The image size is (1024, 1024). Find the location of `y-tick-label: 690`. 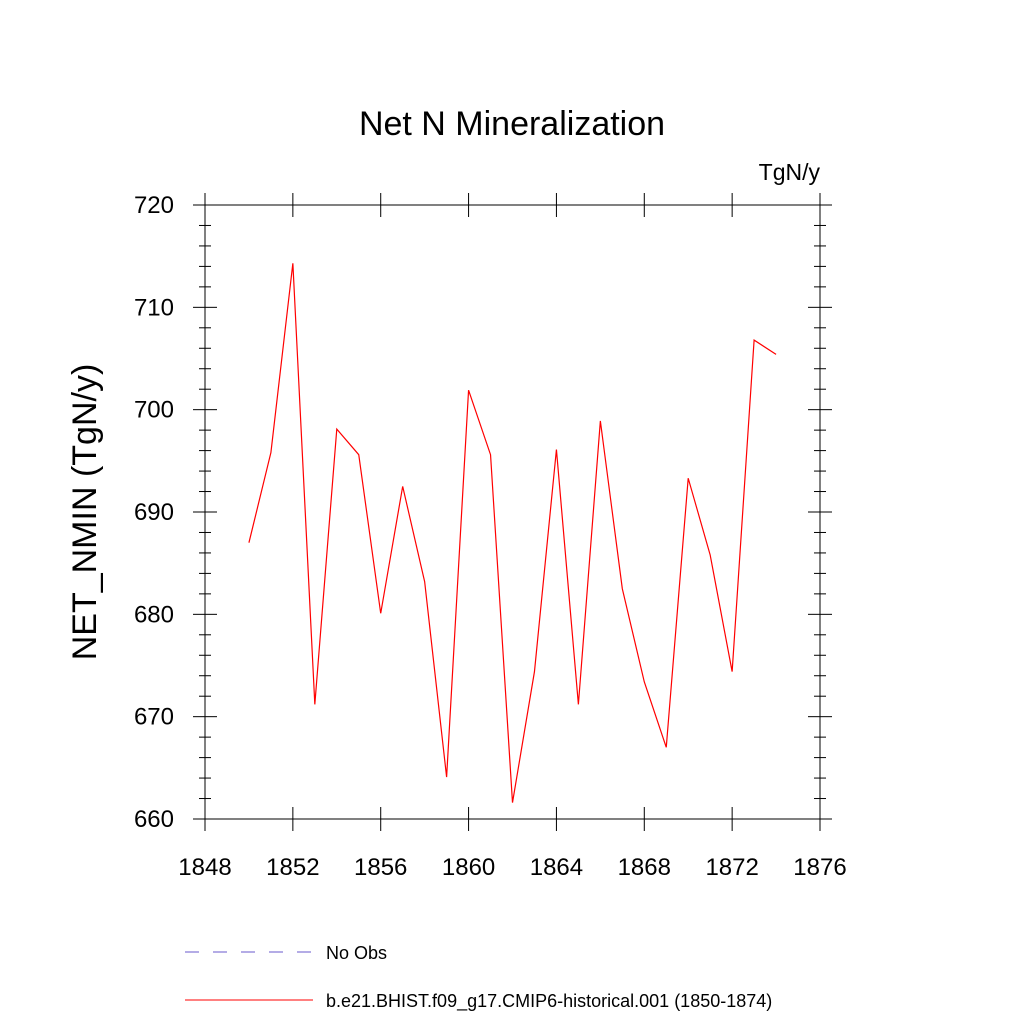

y-tick-label: 690 is located at coordinates (154, 512).